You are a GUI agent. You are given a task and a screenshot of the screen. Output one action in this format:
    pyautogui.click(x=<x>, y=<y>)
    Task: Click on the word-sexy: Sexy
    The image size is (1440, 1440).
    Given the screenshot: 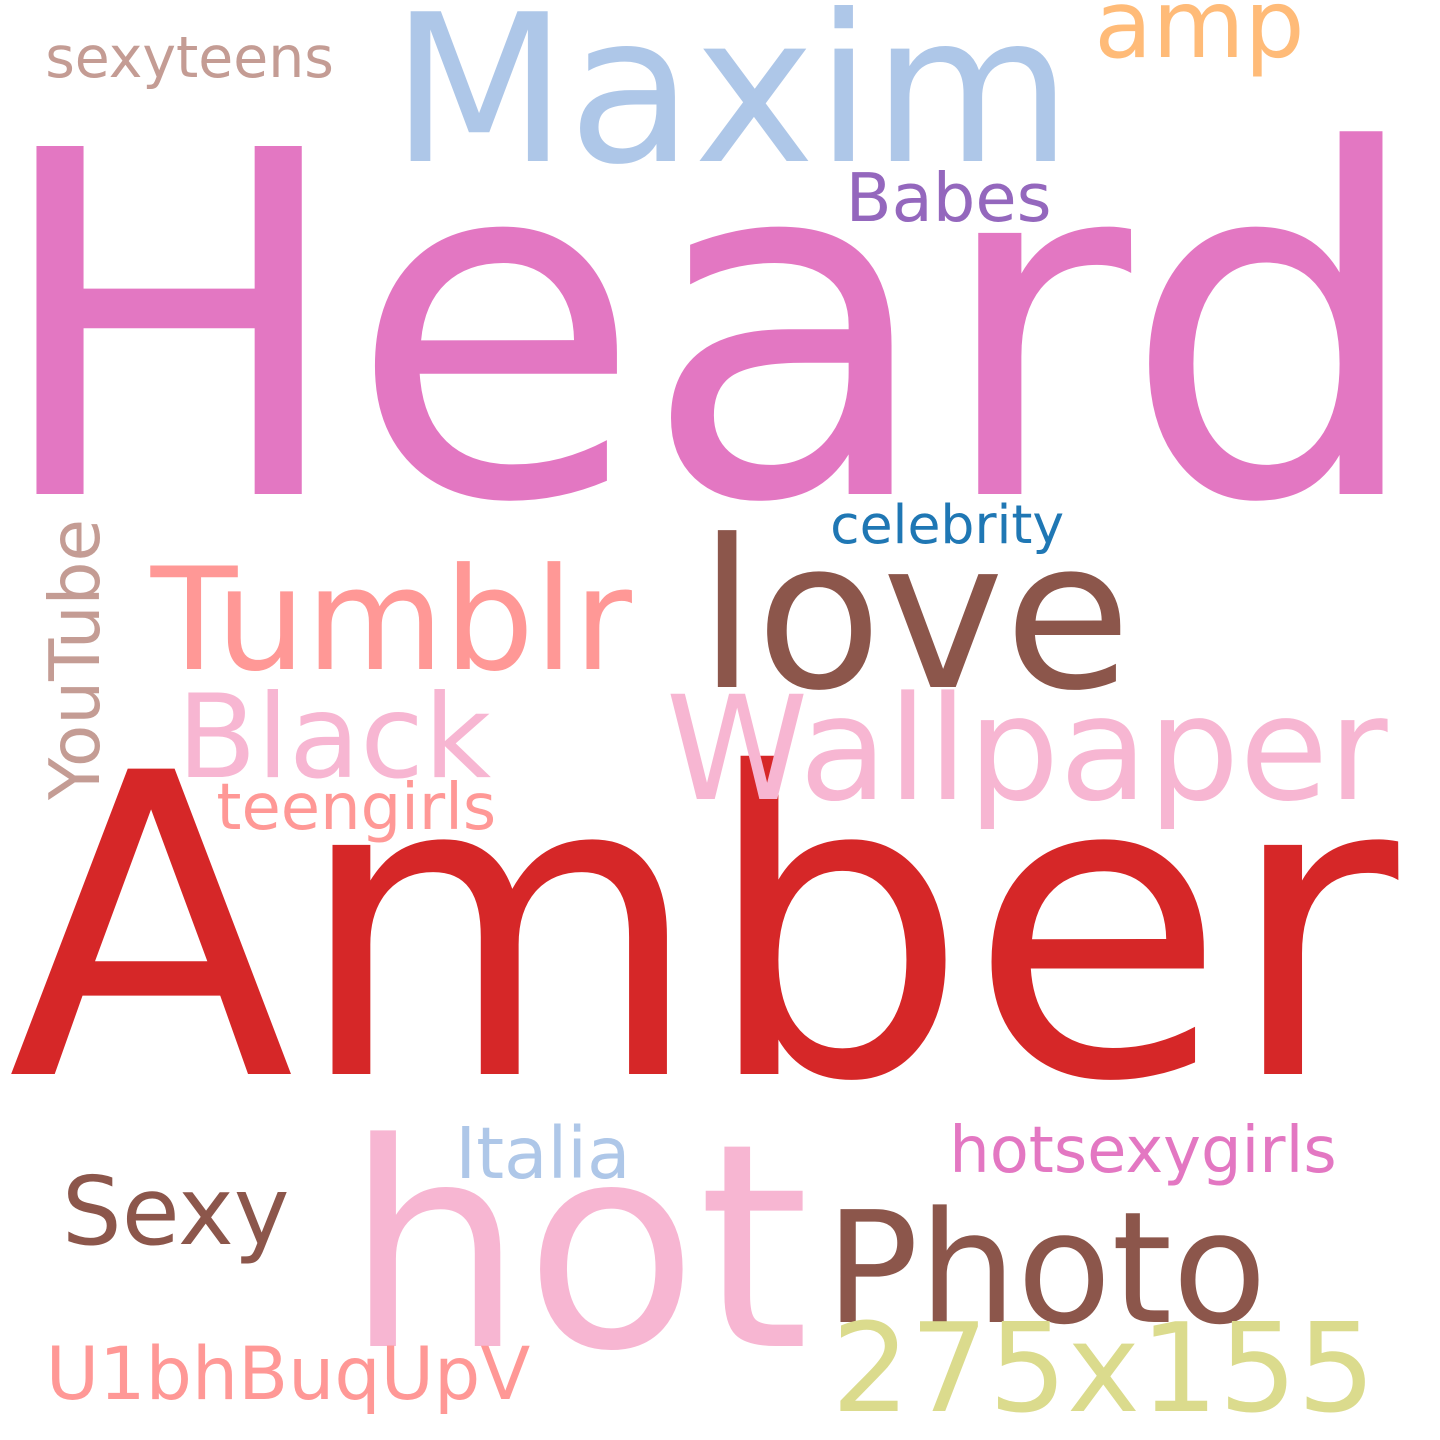 What is the action you would take?
    pyautogui.click(x=175, y=1212)
    